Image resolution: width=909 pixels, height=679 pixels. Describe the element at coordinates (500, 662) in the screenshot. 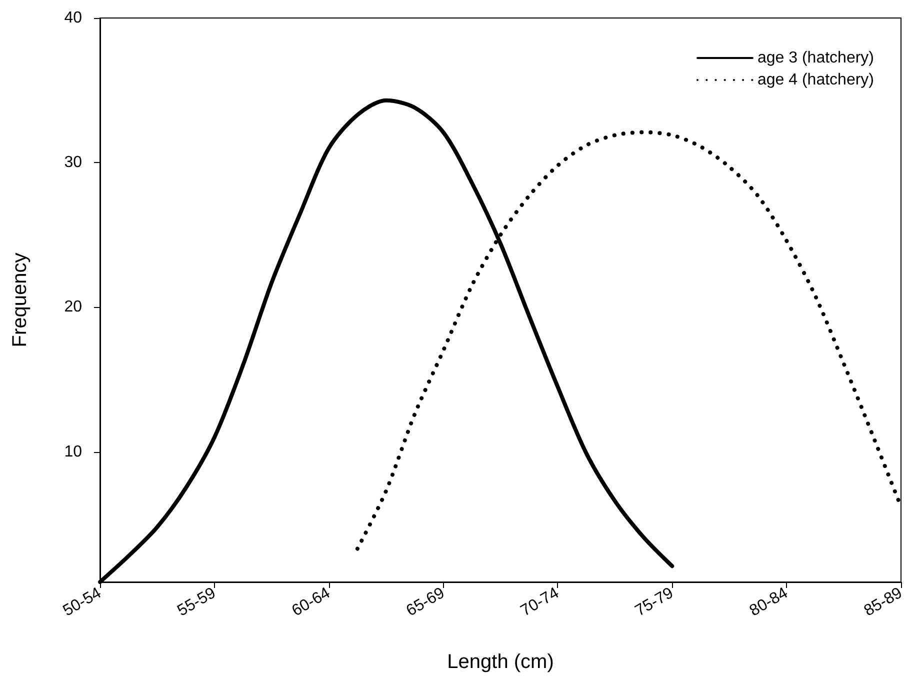

I see `x-axis-title: Length (cm)` at that location.